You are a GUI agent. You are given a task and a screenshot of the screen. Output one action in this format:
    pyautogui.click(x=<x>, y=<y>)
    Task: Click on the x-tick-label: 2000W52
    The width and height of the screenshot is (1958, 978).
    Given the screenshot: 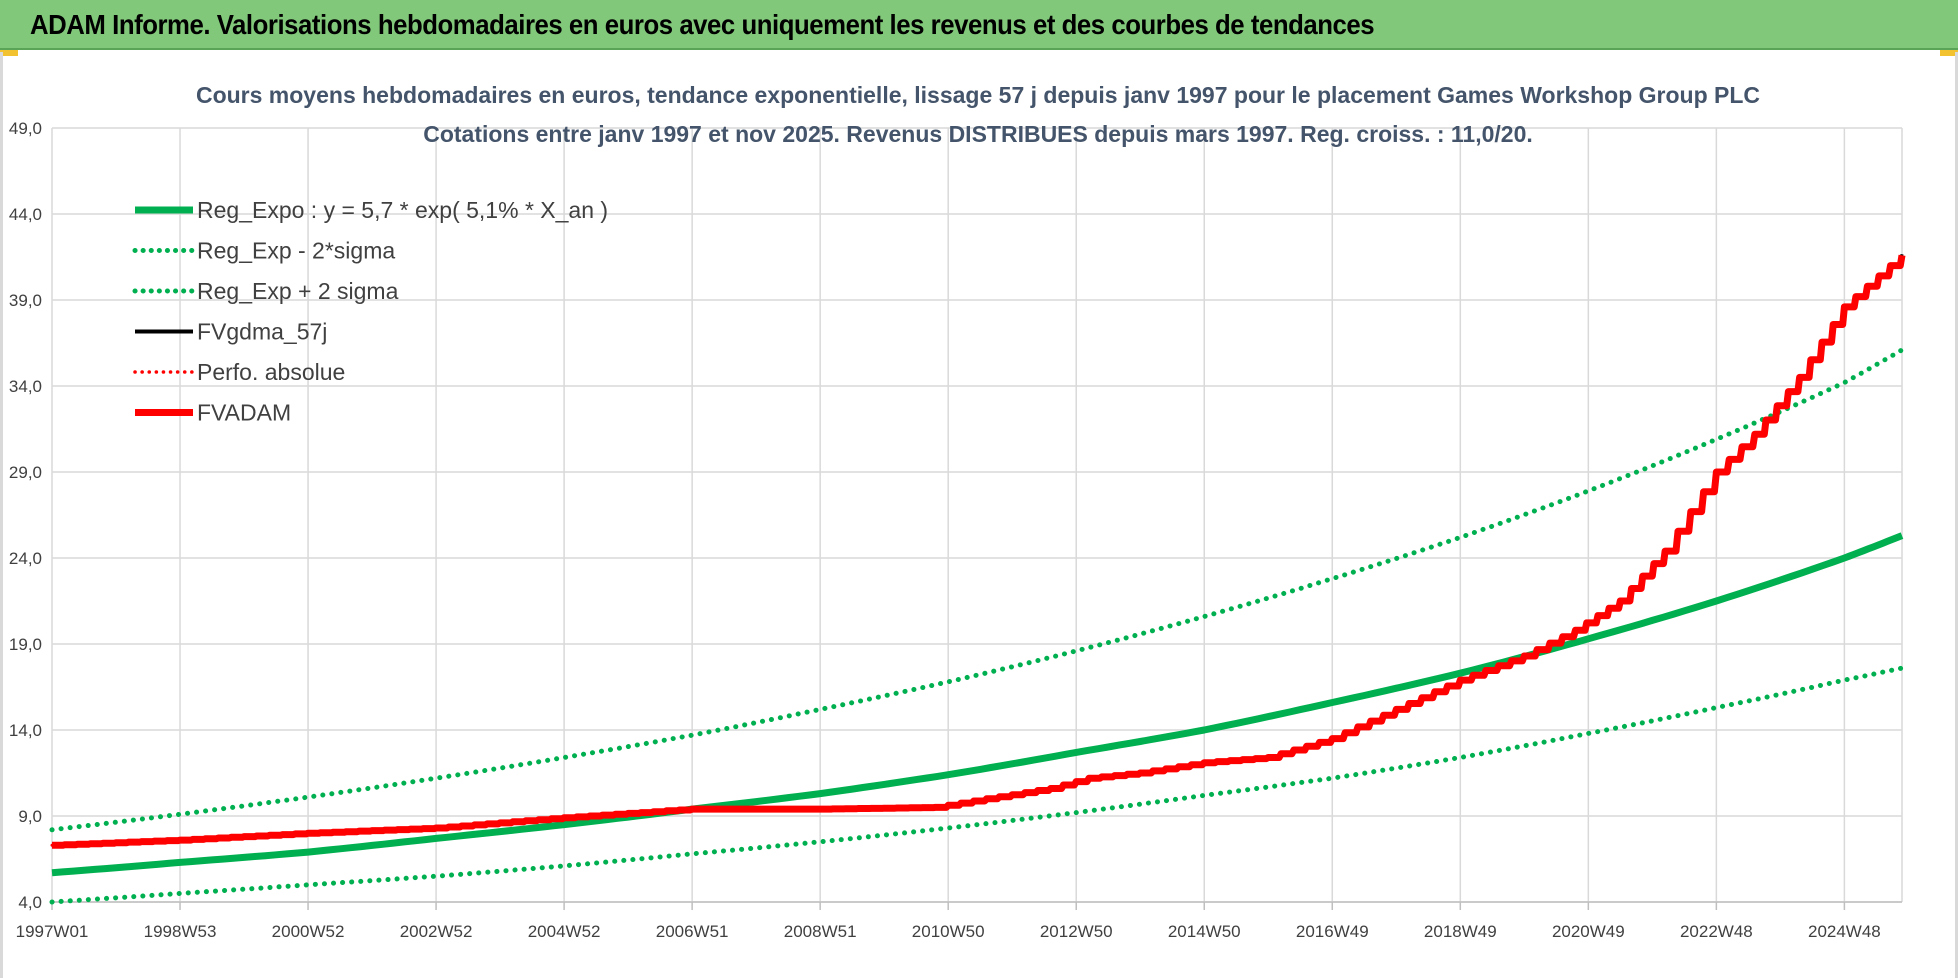 What is the action you would take?
    pyautogui.click(x=308, y=931)
    